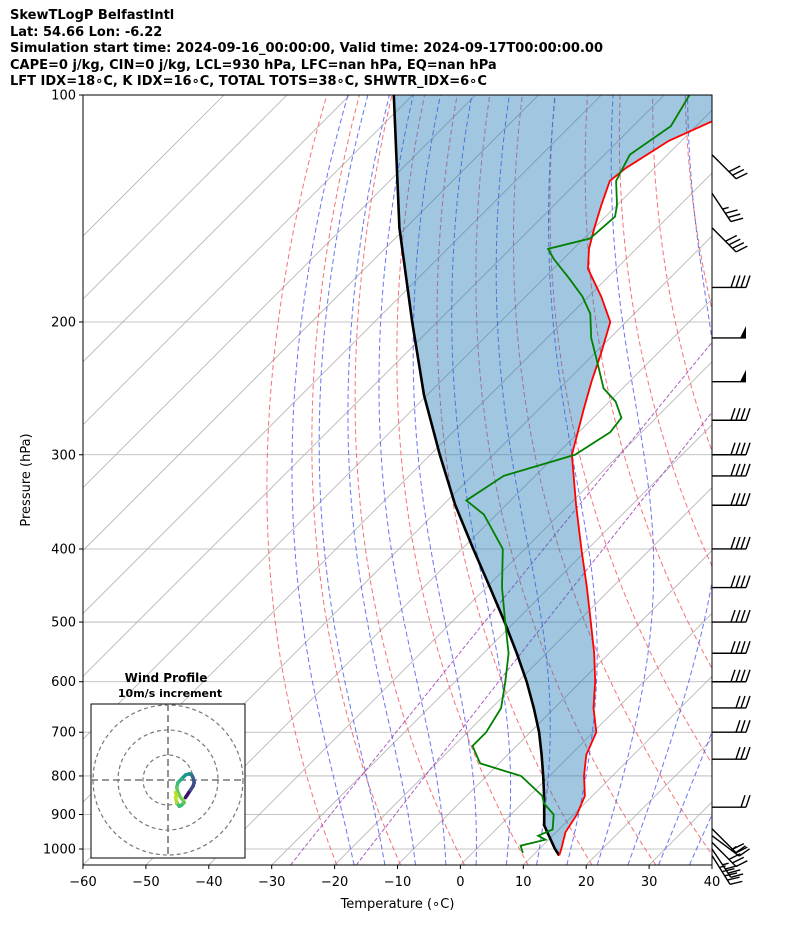 The width and height of the screenshot is (794, 937). What do you see at coordinates (63, 776) in the screenshot?
I see `y-tick-label: 800` at bounding box center [63, 776].